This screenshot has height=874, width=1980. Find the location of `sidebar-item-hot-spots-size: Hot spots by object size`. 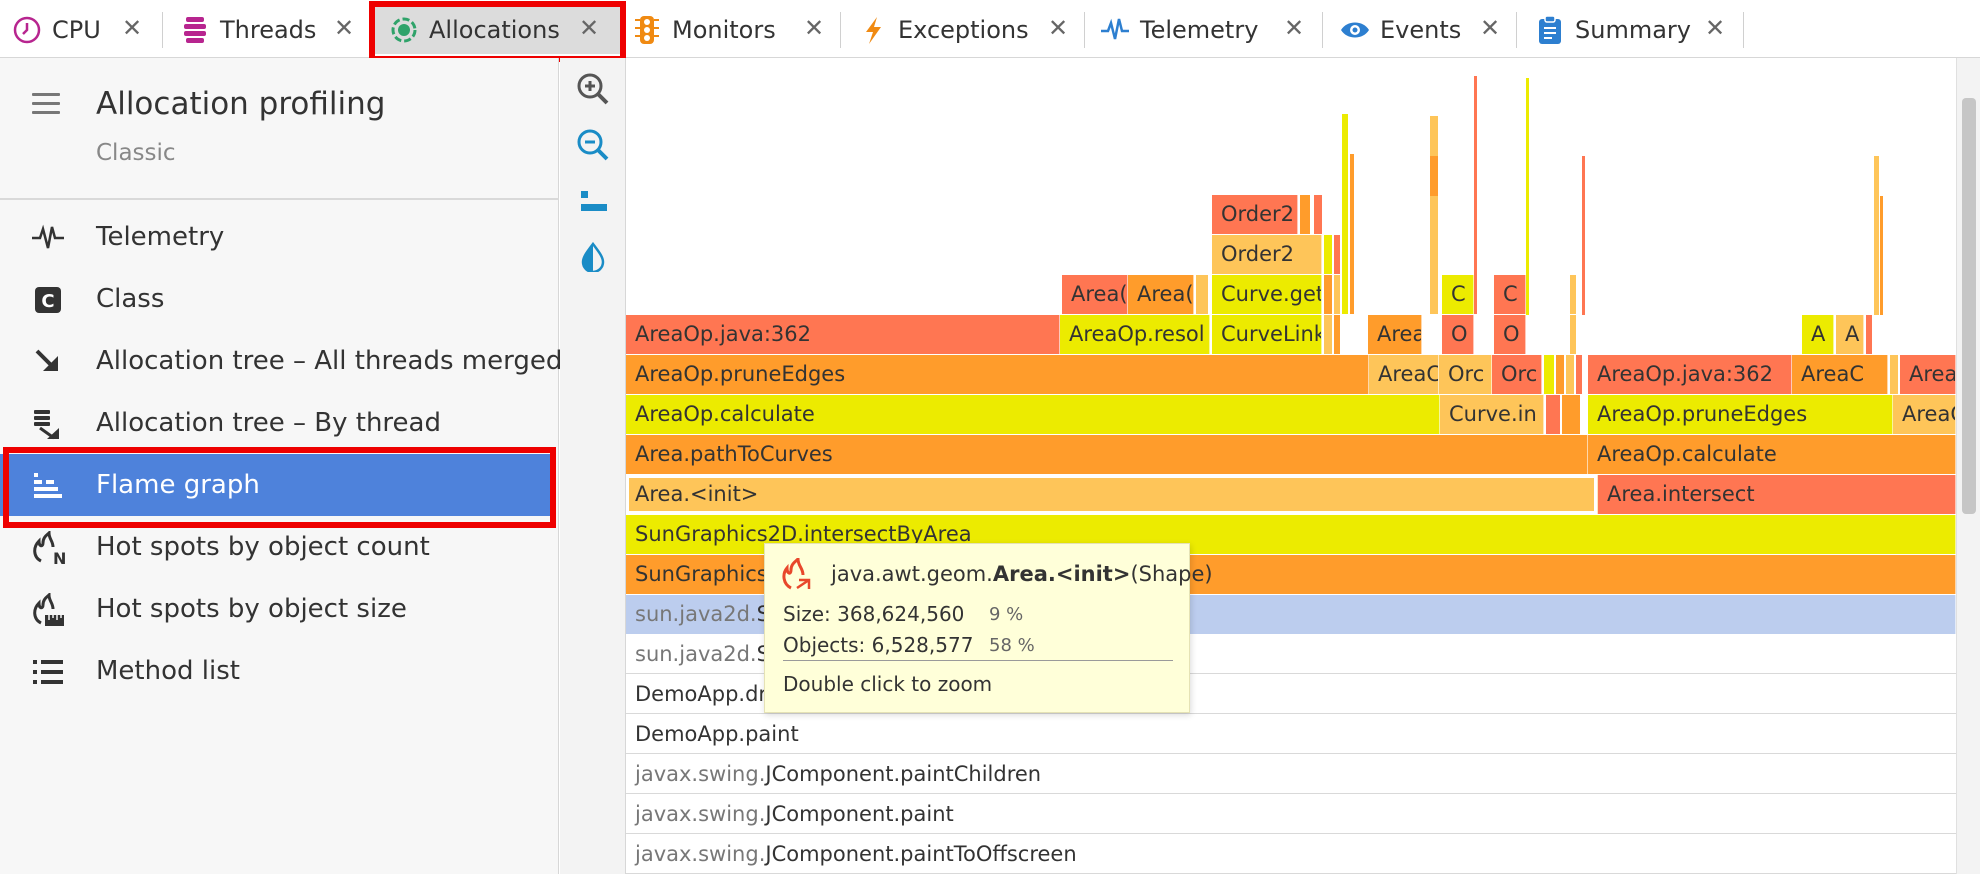

sidebar-item-hot-spots-size: Hot spots by object size is located at coordinates (277, 609).